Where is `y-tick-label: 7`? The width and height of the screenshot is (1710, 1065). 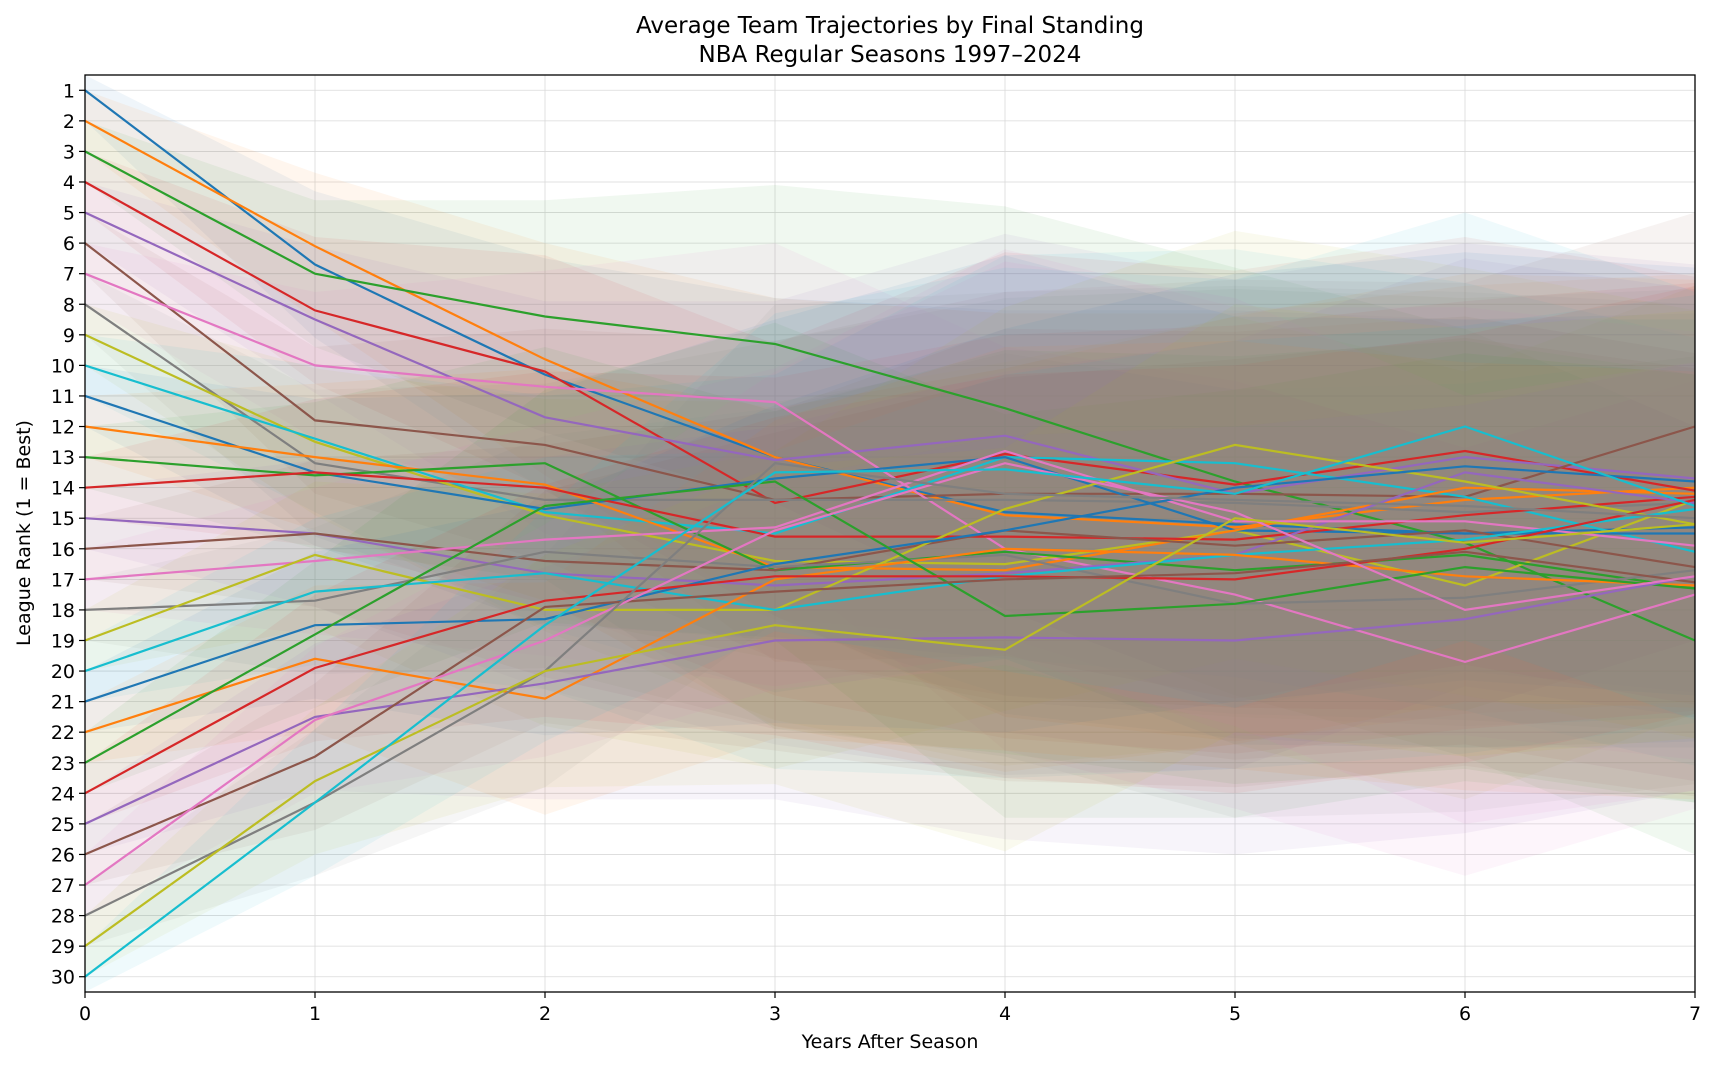 y-tick-label: 7 is located at coordinates (69, 275).